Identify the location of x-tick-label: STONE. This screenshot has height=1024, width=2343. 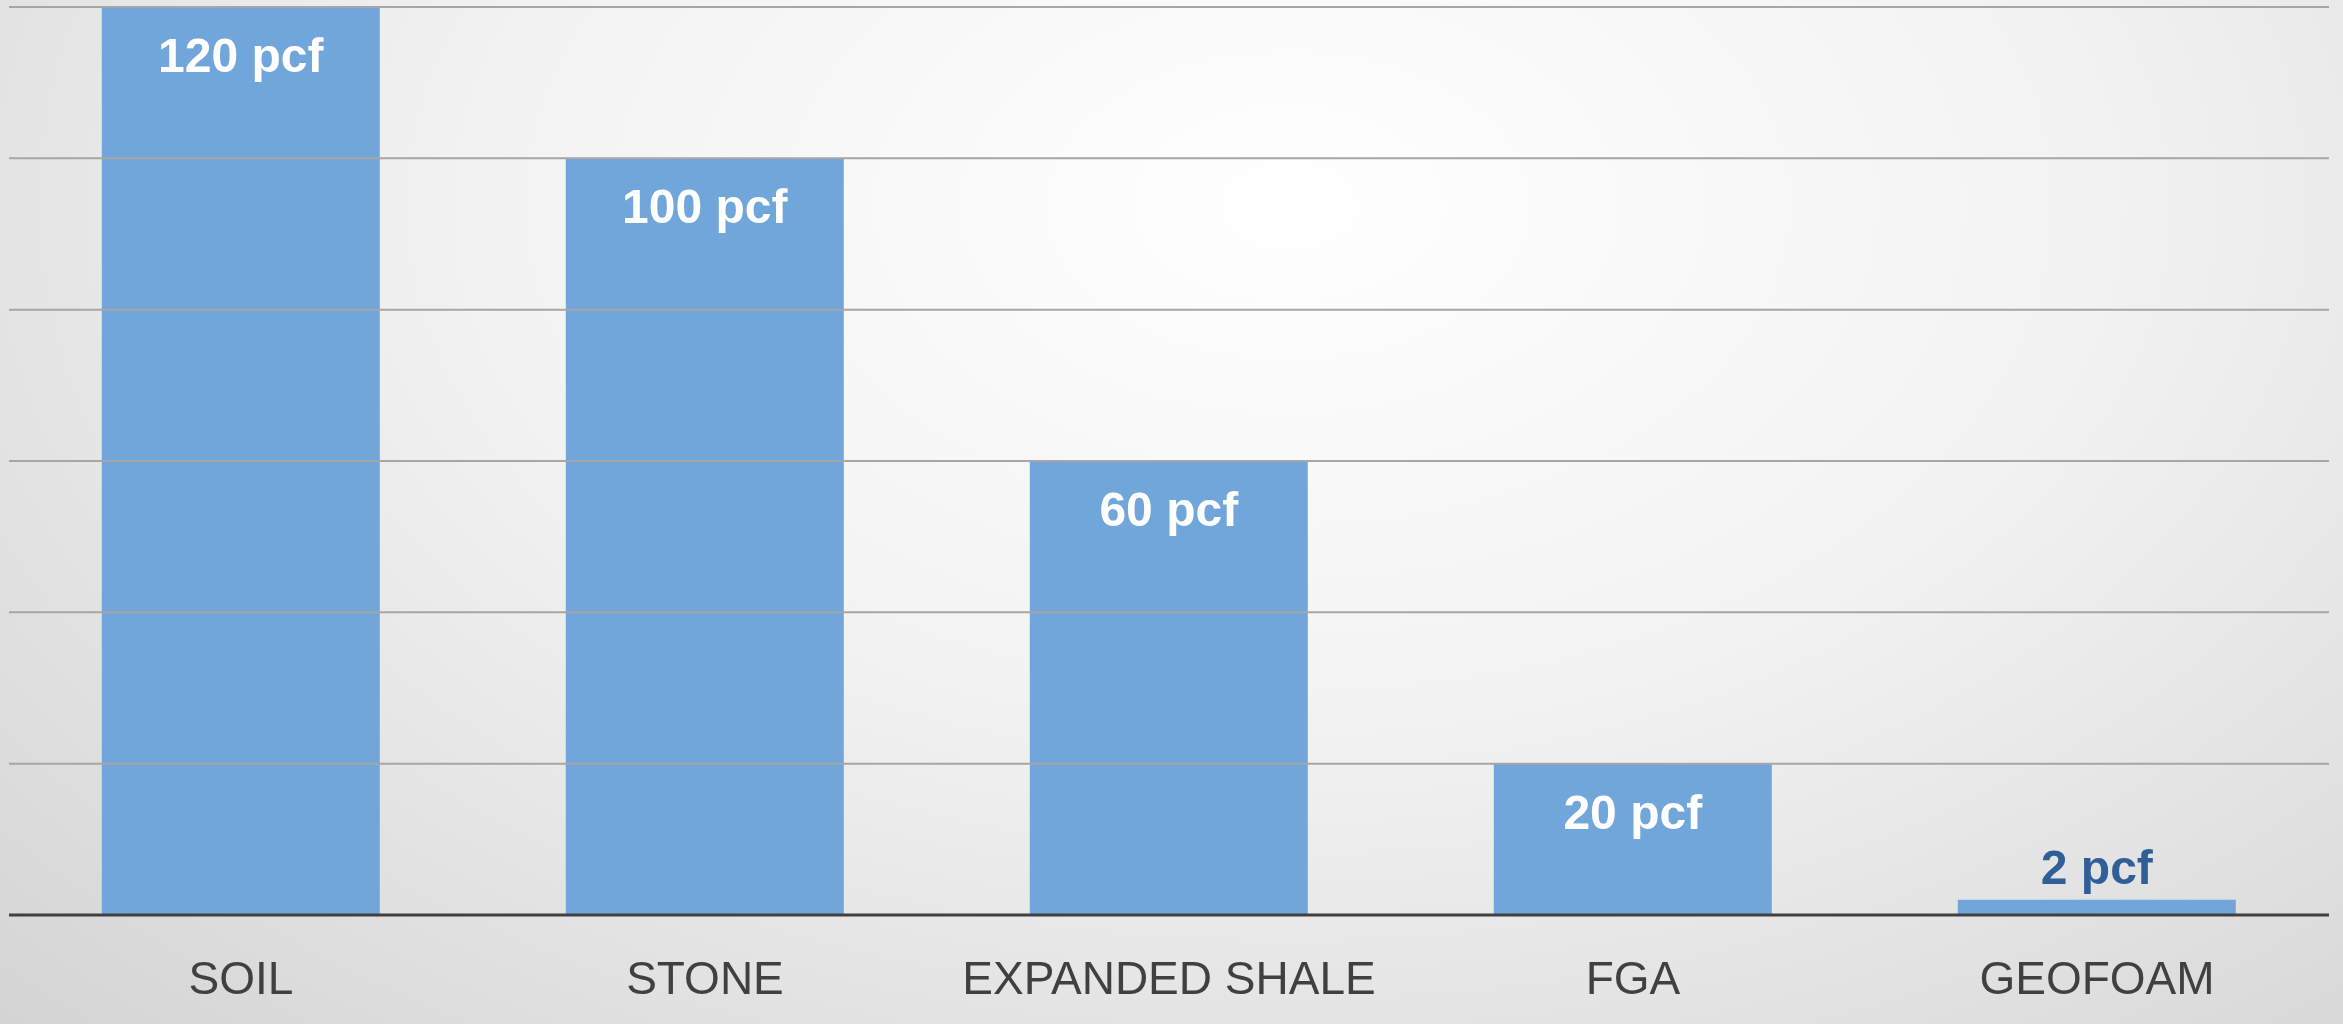
(705, 977).